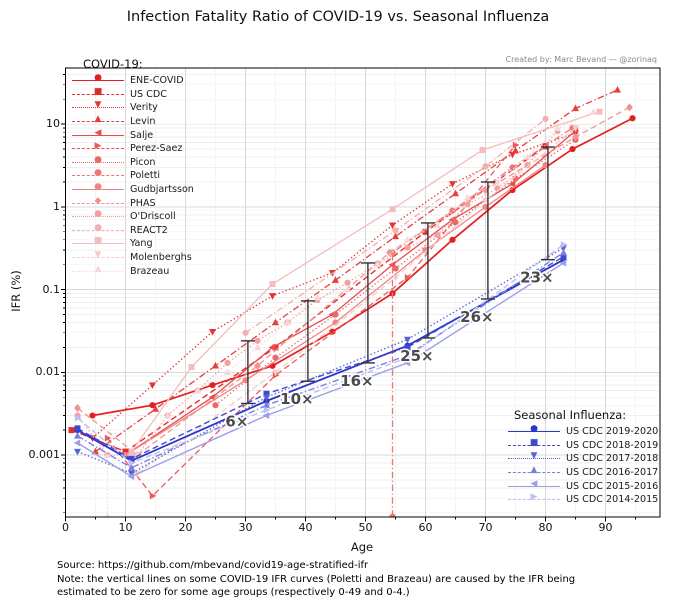 This screenshot has width=676, height=614. What do you see at coordinates (153, 217) in the screenshot?
I see `legend-item-label: O'Driscoll` at bounding box center [153, 217].